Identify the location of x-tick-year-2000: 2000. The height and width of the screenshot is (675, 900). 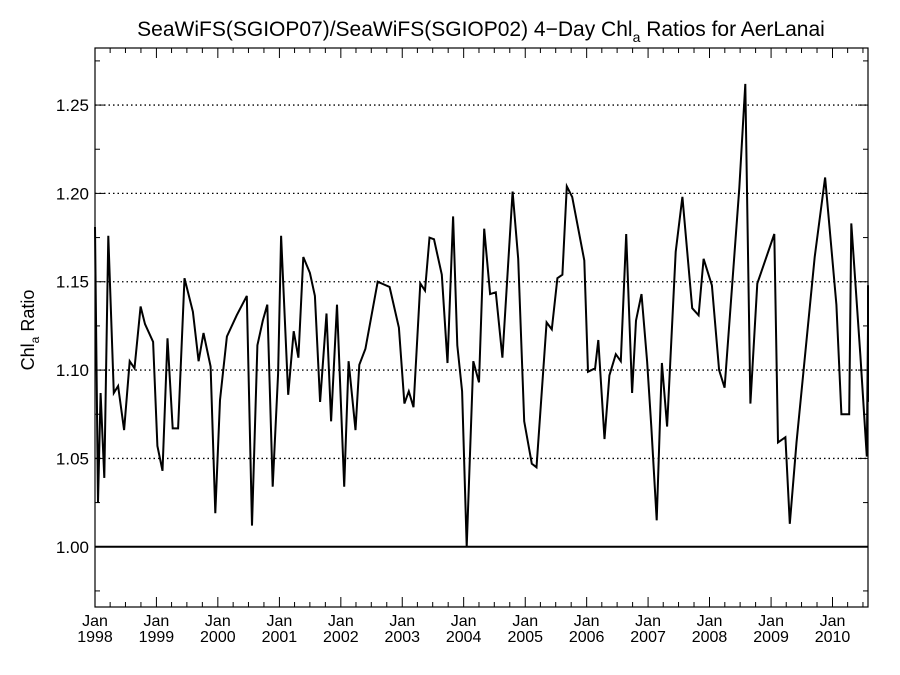
(218, 637).